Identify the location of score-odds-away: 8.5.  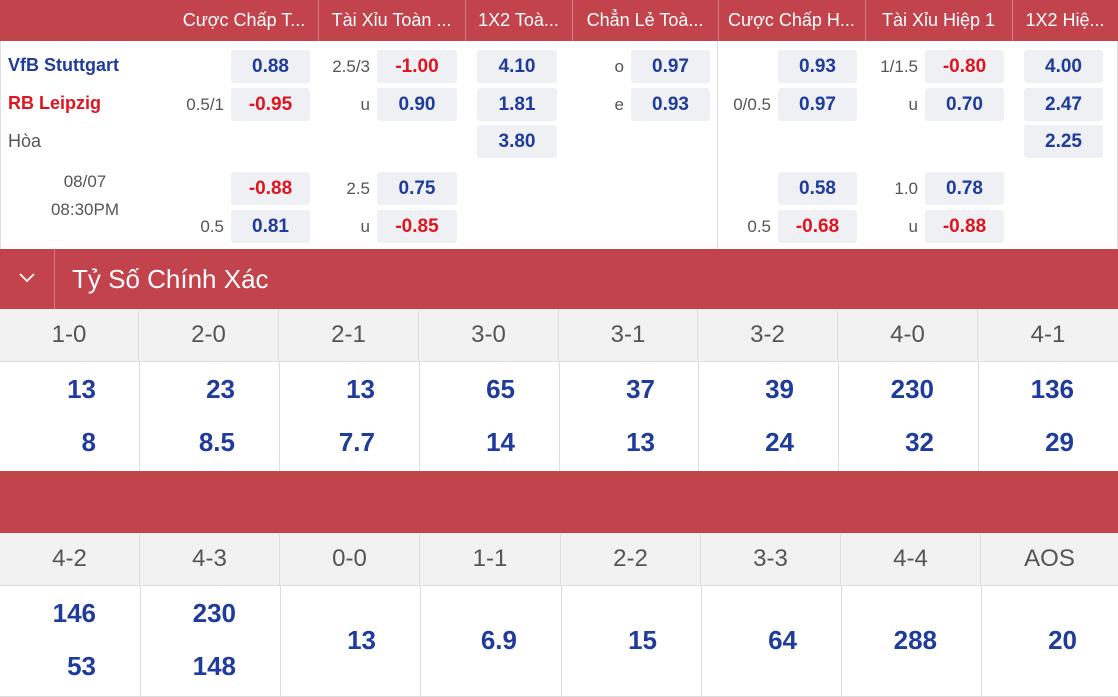
(216, 442).